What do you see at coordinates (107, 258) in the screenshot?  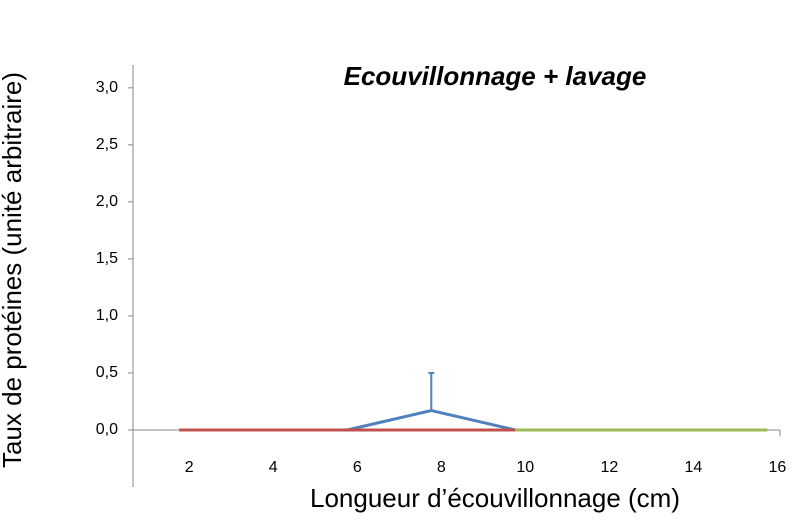 I see `y-tick-label: 1,5` at bounding box center [107, 258].